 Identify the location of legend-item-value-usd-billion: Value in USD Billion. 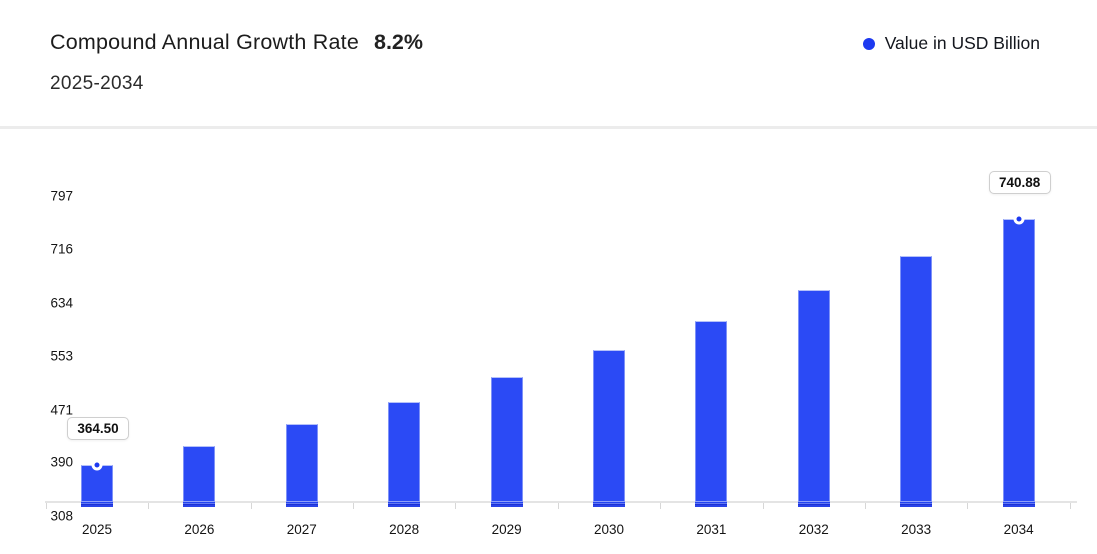
(951, 43).